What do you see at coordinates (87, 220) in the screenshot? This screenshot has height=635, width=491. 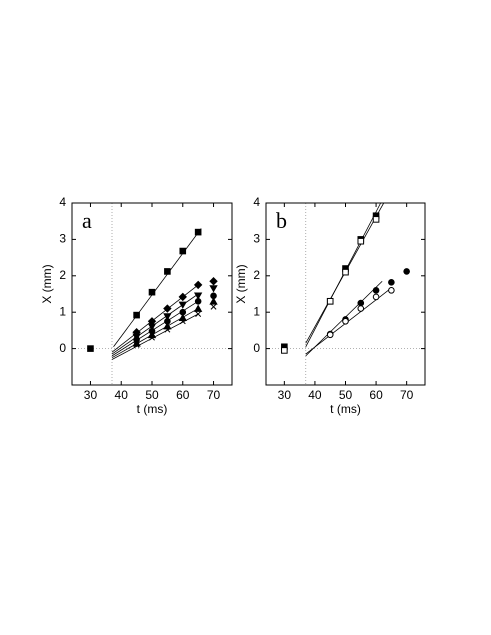 I see `panel-label: a` at bounding box center [87, 220].